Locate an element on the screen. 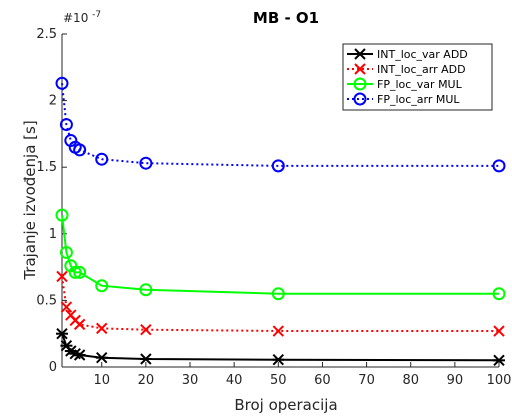  x-tick-label: 50 is located at coordinates (278, 380).